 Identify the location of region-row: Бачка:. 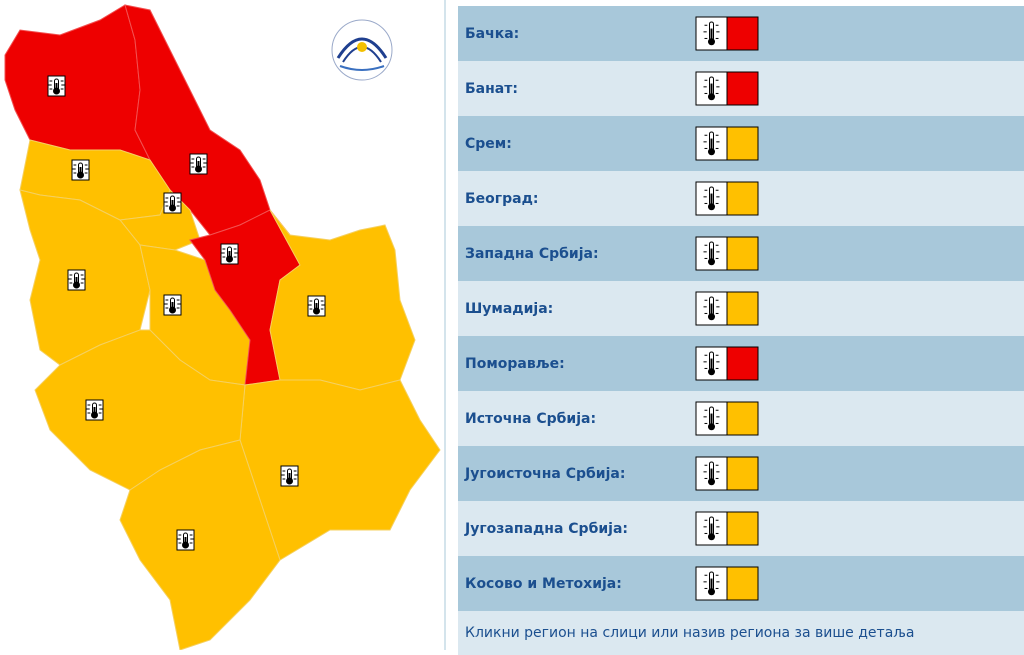
(741, 33).